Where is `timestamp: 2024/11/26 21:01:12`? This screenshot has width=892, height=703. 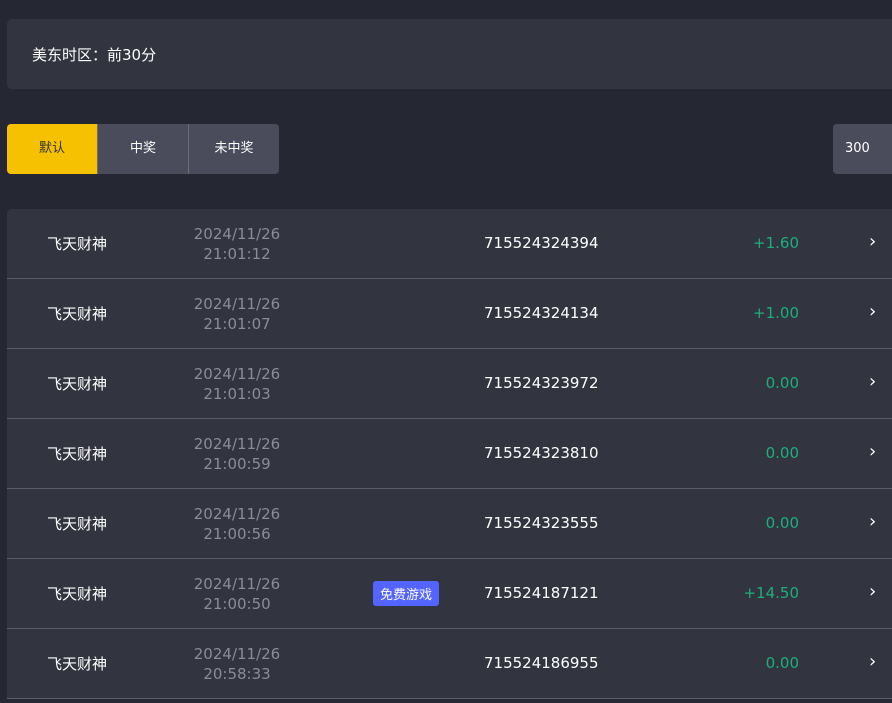 timestamp: 2024/11/26 21:01:12 is located at coordinates (237, 244).